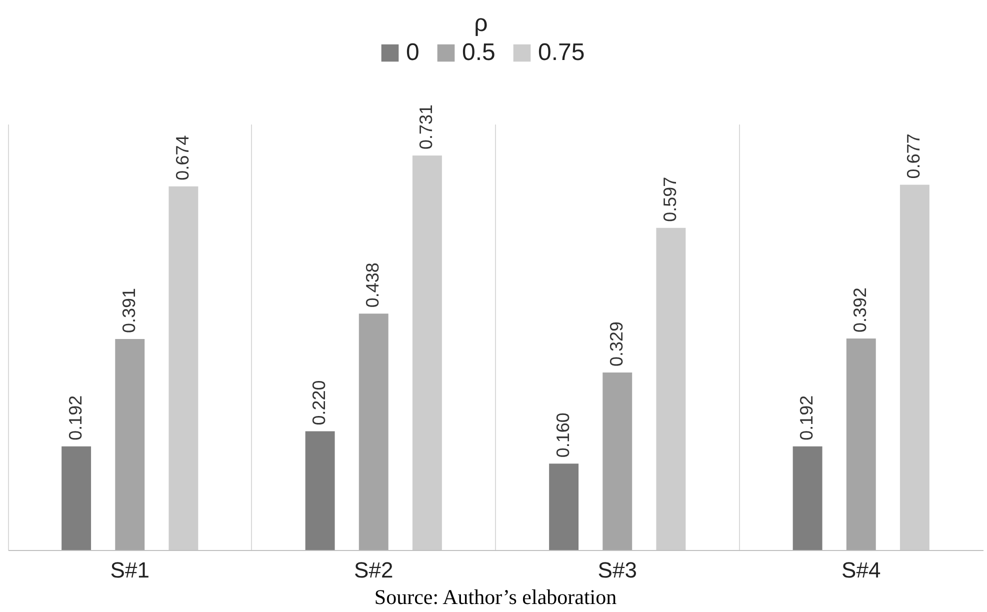 Image resolution: width=987 pixels, height=612 pixels. I want to click on source-note: Source: Author’s elaboration, so click(496, 597).